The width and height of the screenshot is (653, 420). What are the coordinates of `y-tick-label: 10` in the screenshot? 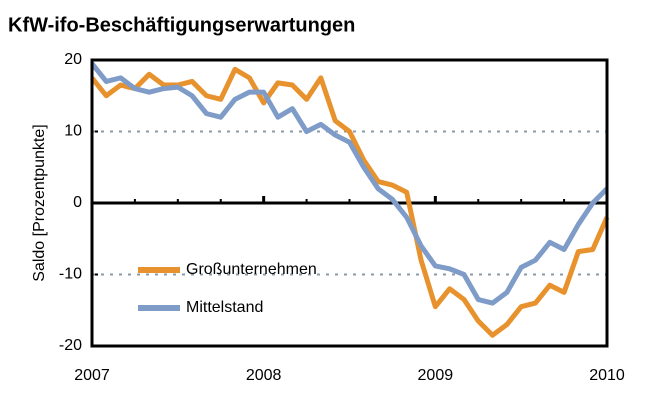 It's located at (73, 131).